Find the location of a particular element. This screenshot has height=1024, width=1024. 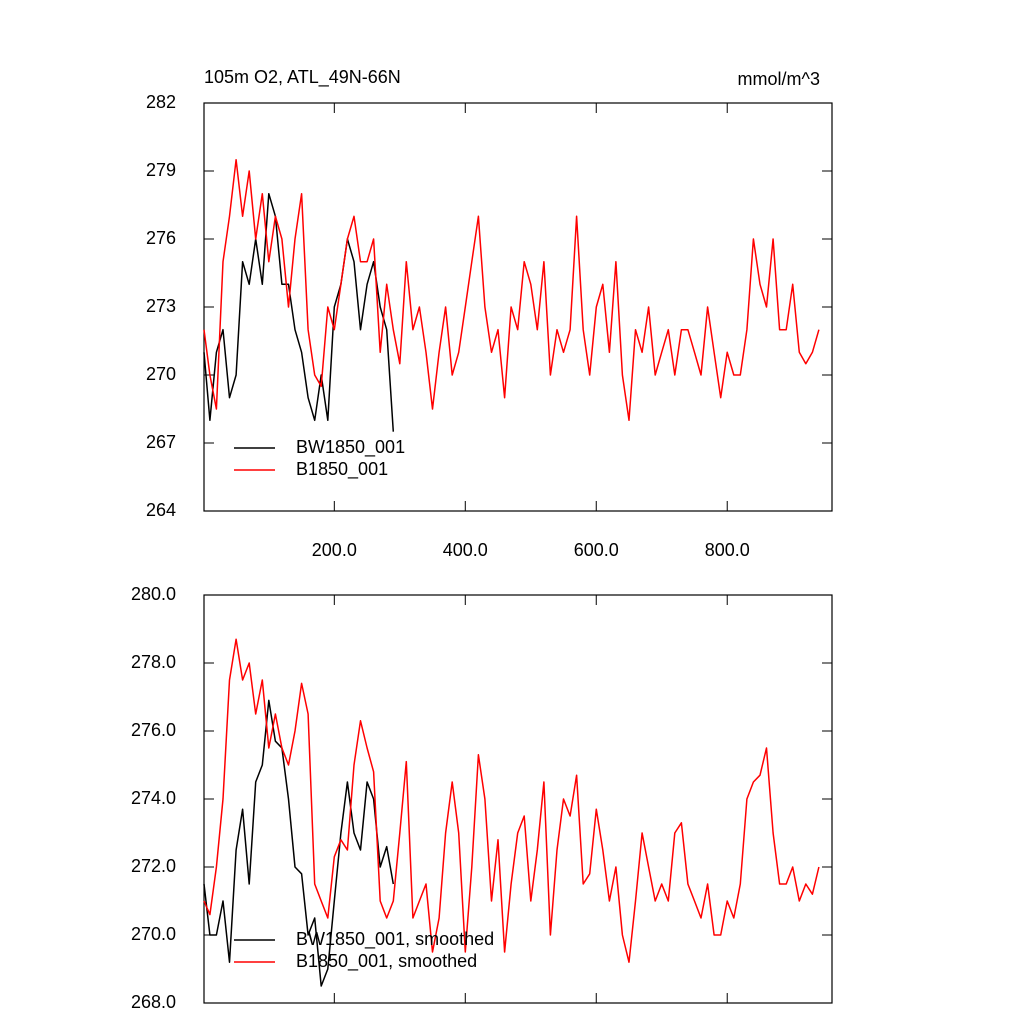

x-tick-label: 400.0 is located at coordinates (465, 550).